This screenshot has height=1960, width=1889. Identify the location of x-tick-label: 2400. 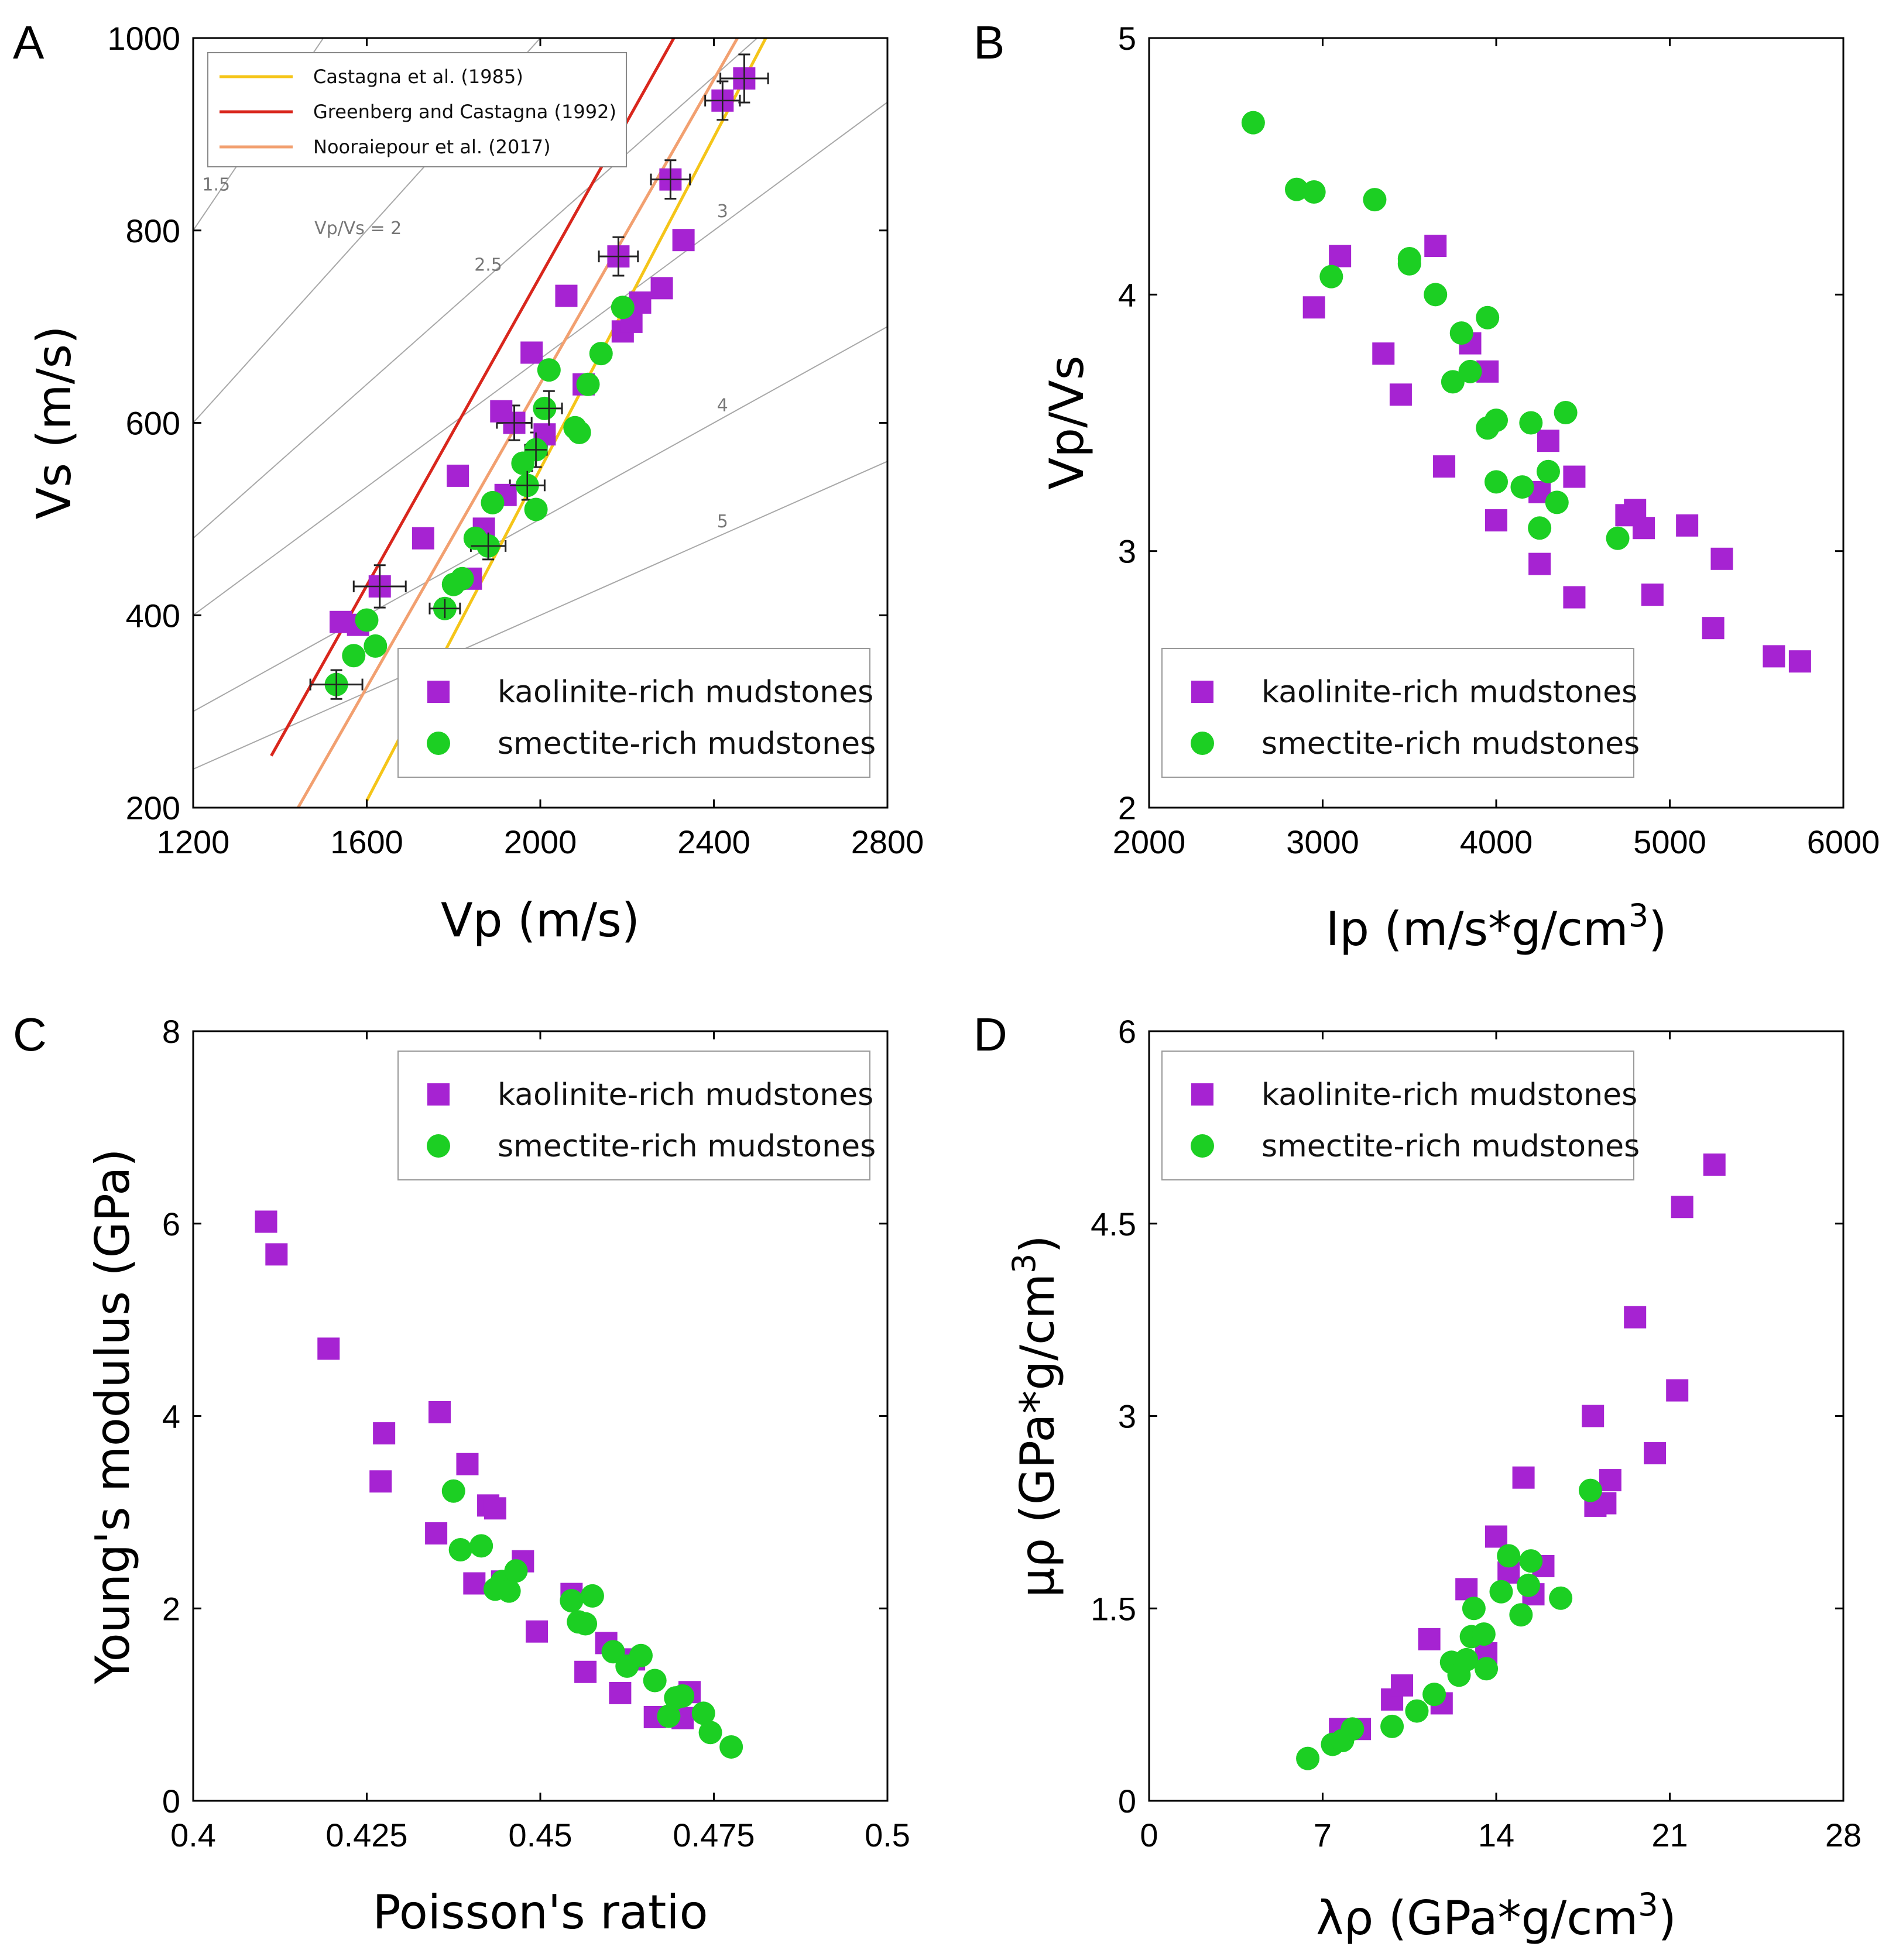
(713, 841).